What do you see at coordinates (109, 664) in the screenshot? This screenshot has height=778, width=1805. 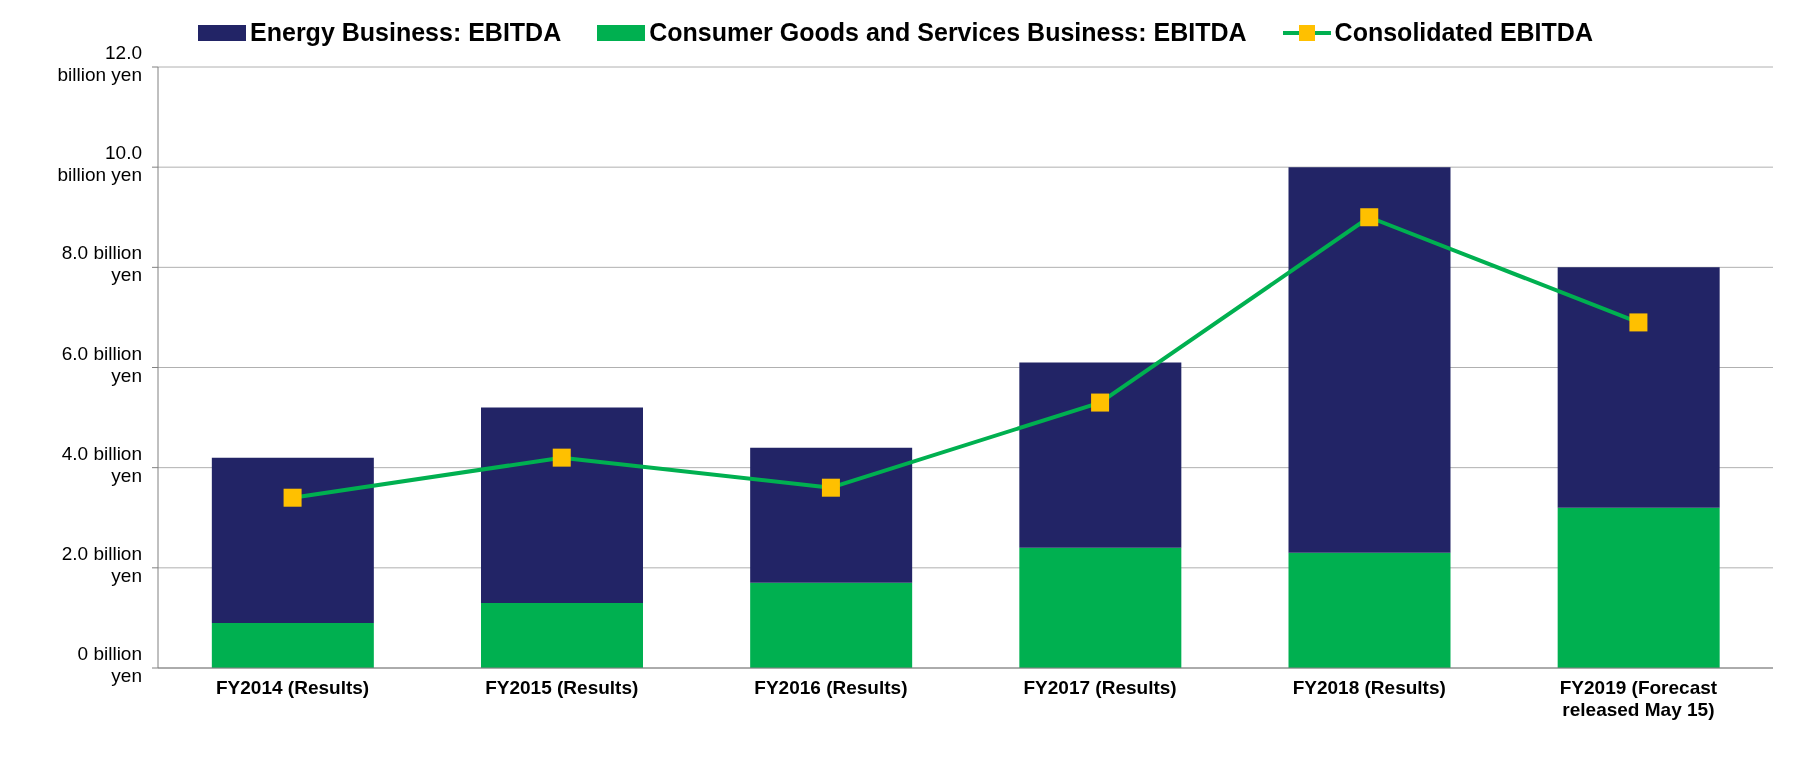 I see `y-tick-label: 0 billion yen` at bounding box center [109, 664].